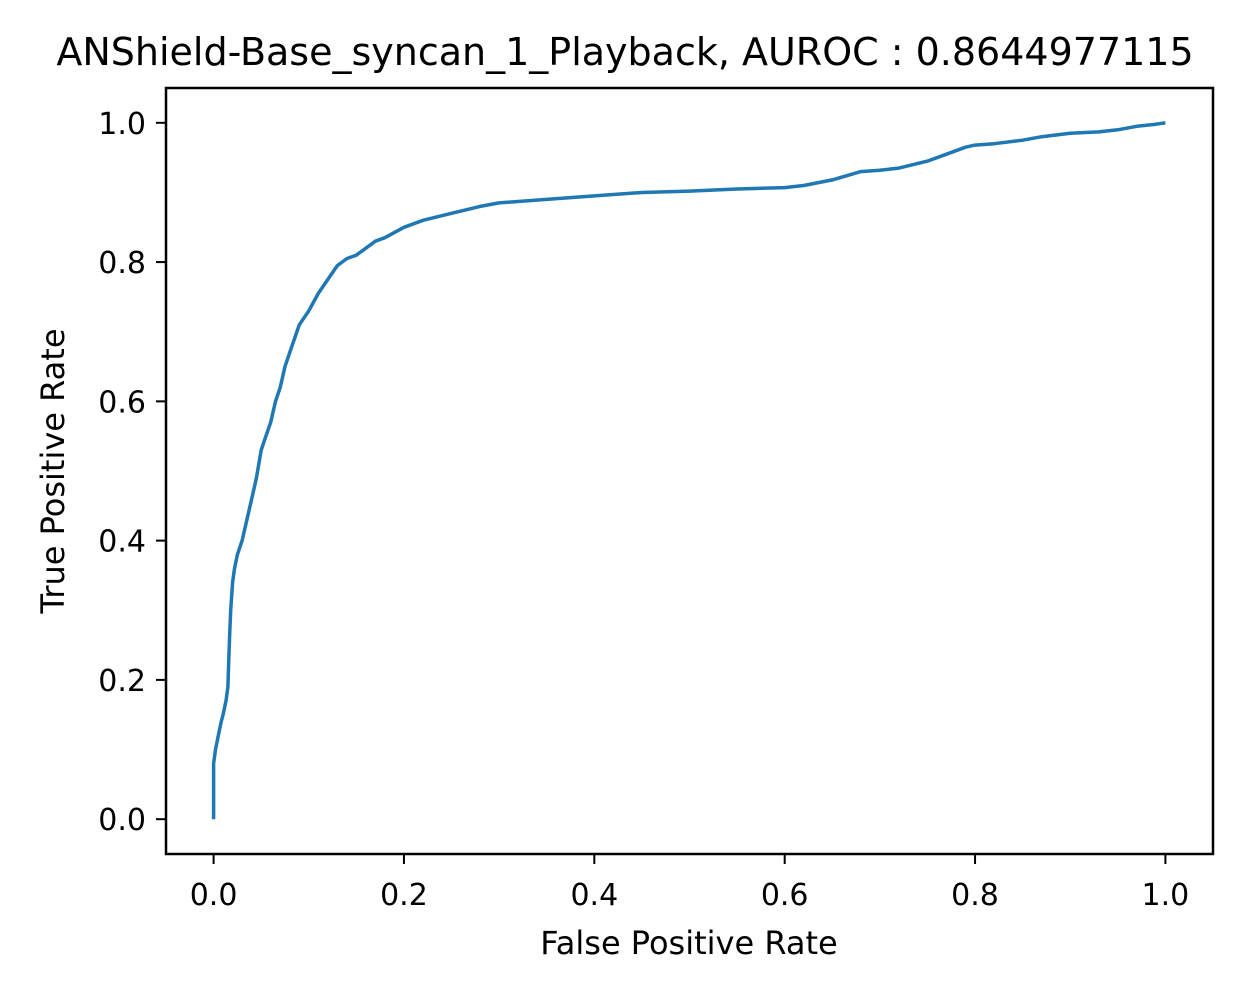 The height and width of the screenshot is (1000, 1250). Describe the element at coordinates (122, 124) in the screenshot. I see `y-tick-label: 1.0` at that location.